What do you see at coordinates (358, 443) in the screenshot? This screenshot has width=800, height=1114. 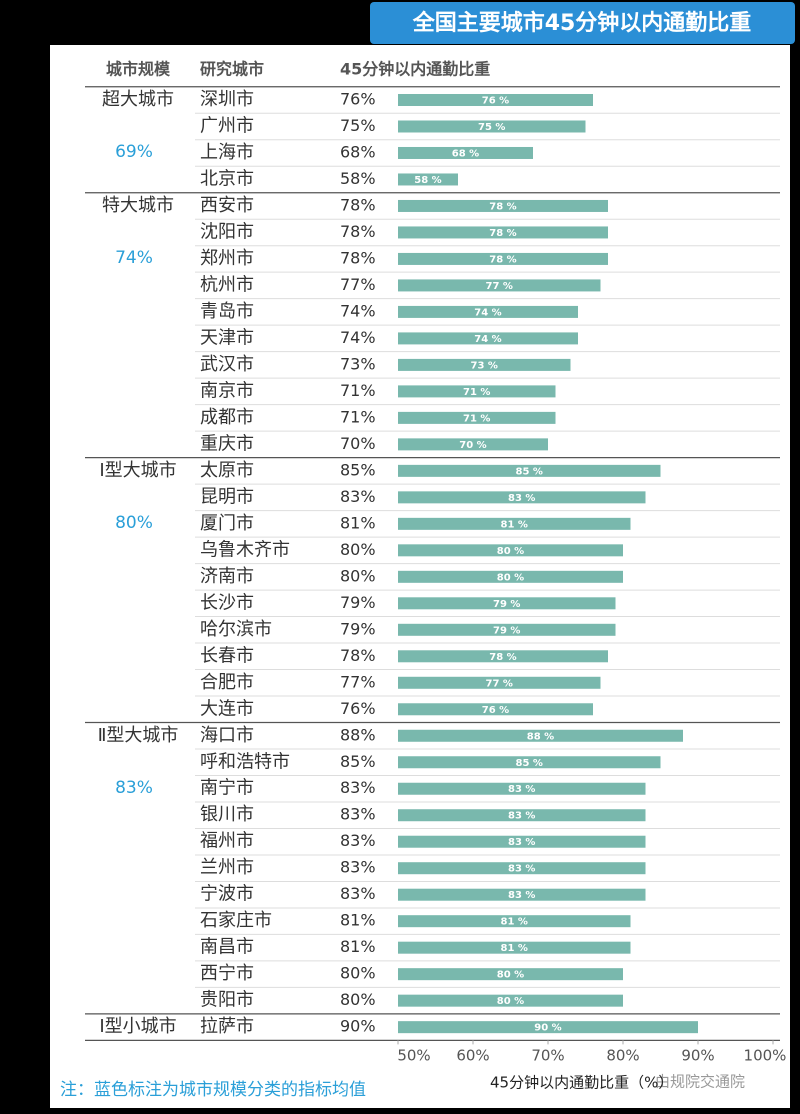 I see `percent: 70%` at bounding box center [358, 443].